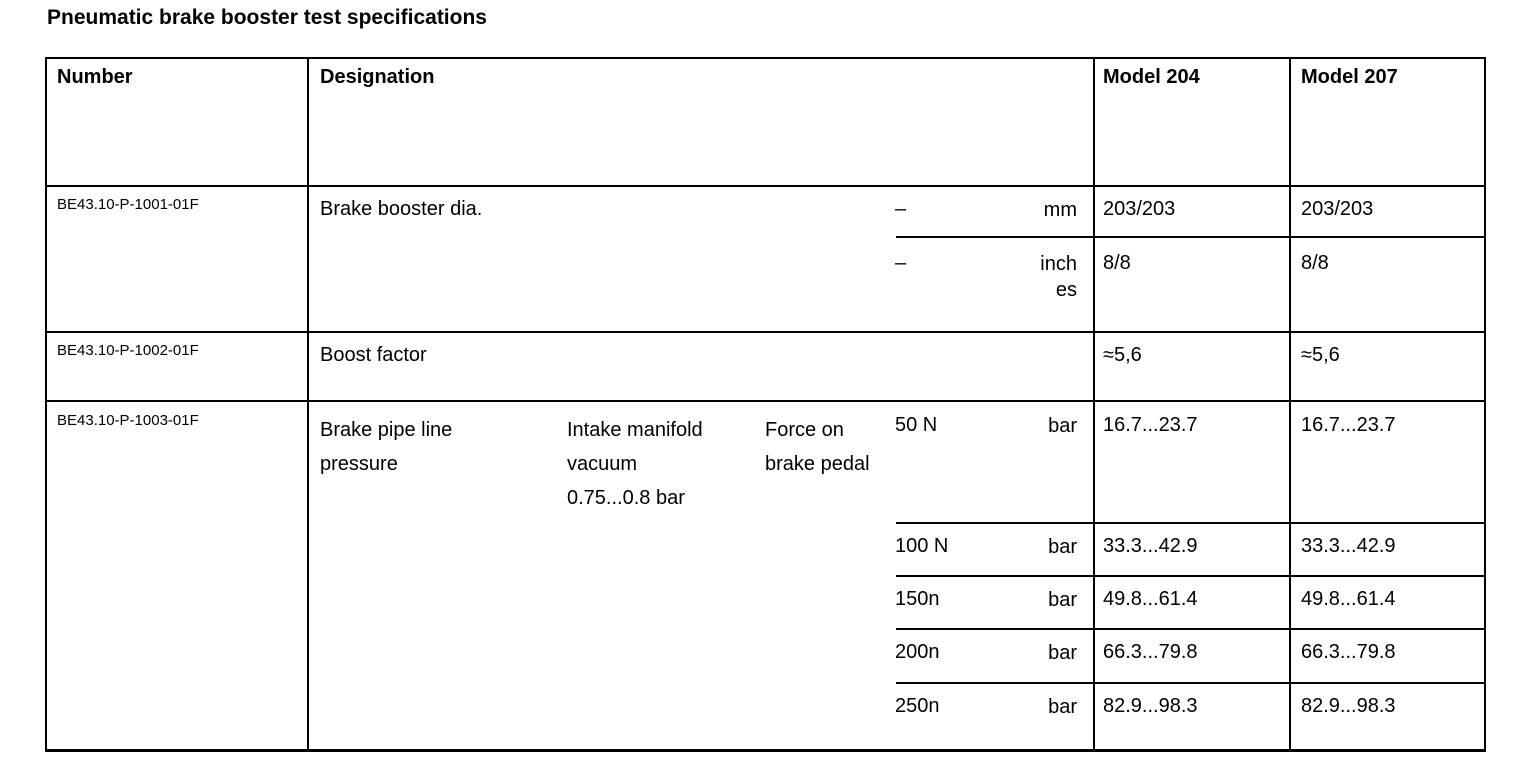 This screenshot has height=784, width=1536. What do you see at coordinates (1060, 210) in the screenshot?
I see `row-unit: mm` at bounding box center [1060, 210].